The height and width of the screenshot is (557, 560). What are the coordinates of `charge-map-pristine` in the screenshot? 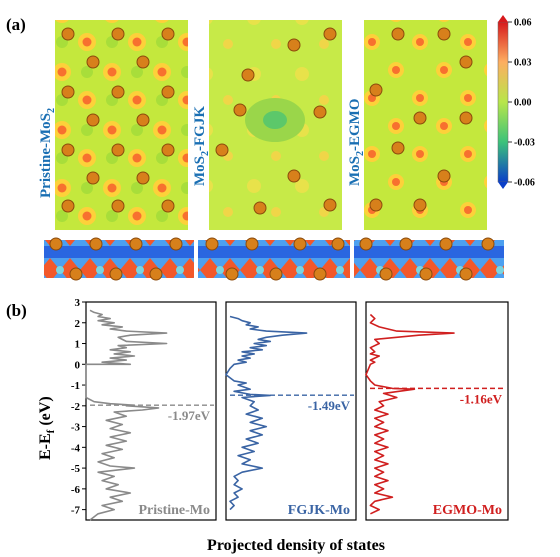 It's located at (121, 125).